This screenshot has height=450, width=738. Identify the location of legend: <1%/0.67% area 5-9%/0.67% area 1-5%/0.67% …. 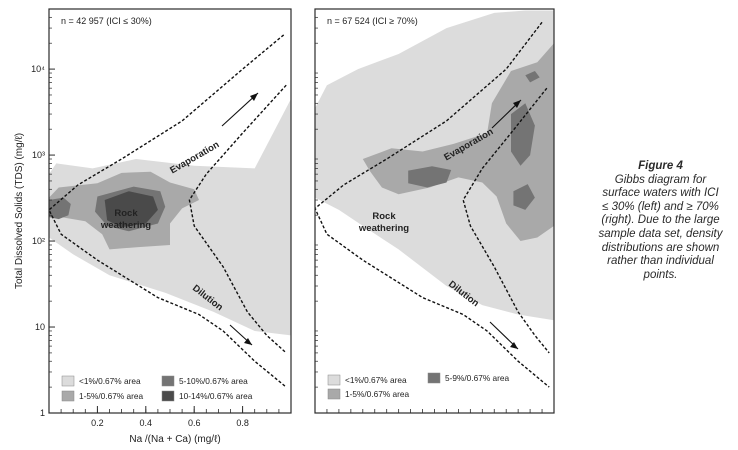
(418, 386).